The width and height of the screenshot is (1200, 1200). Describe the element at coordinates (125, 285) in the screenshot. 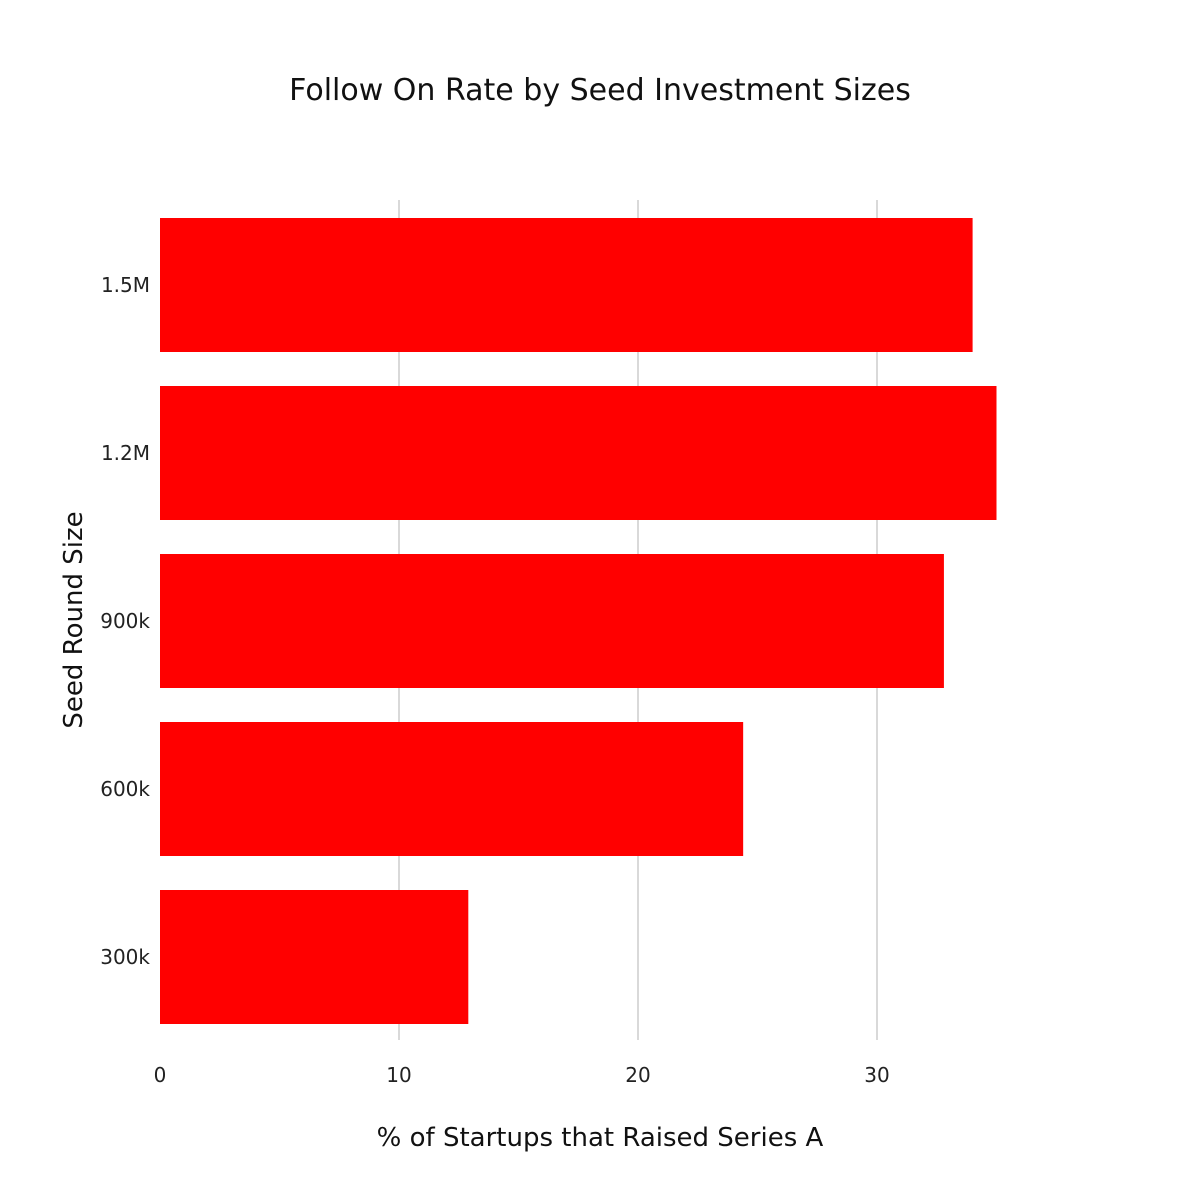

I see `y-tick-label: 1.5M` at that location.